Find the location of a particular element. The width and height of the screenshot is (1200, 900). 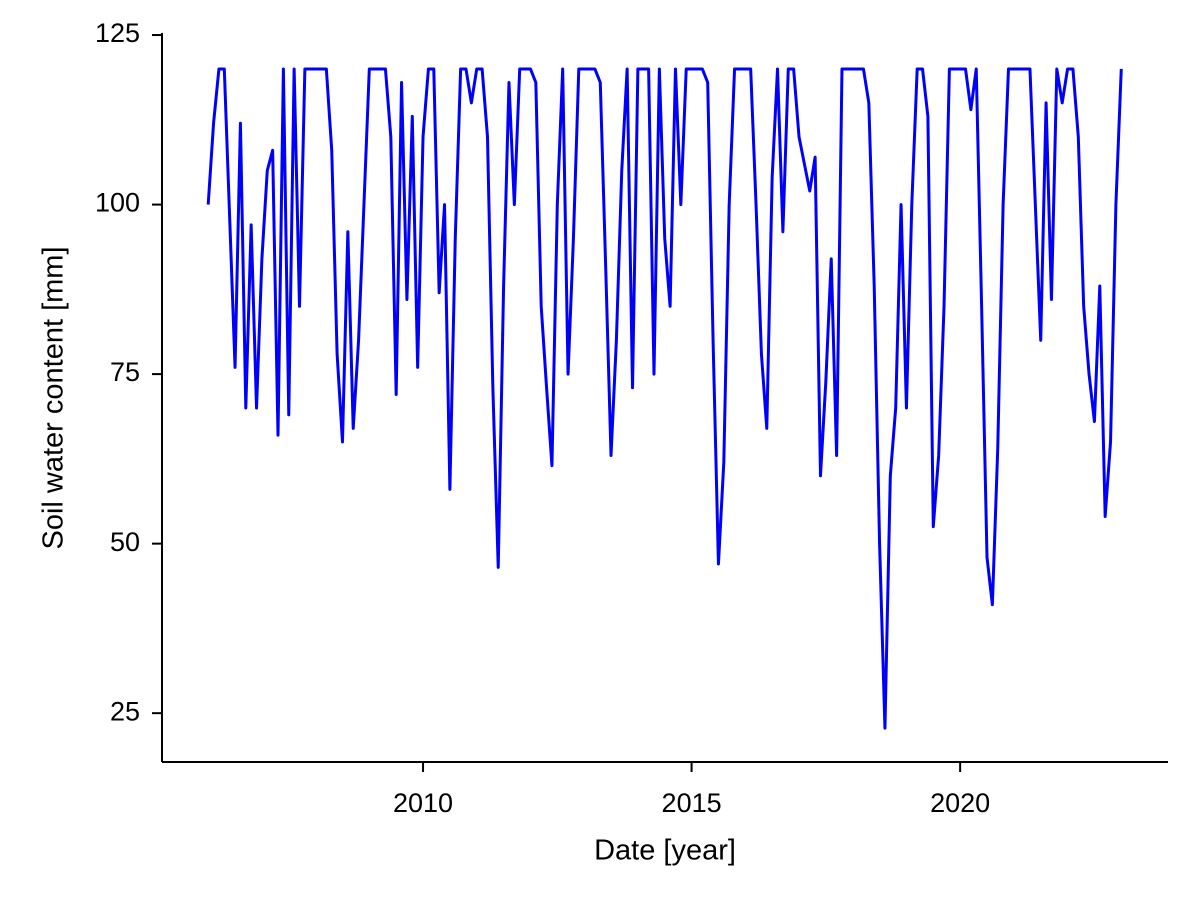

y-tick-label: 25 is located at coordinates (125, 711).